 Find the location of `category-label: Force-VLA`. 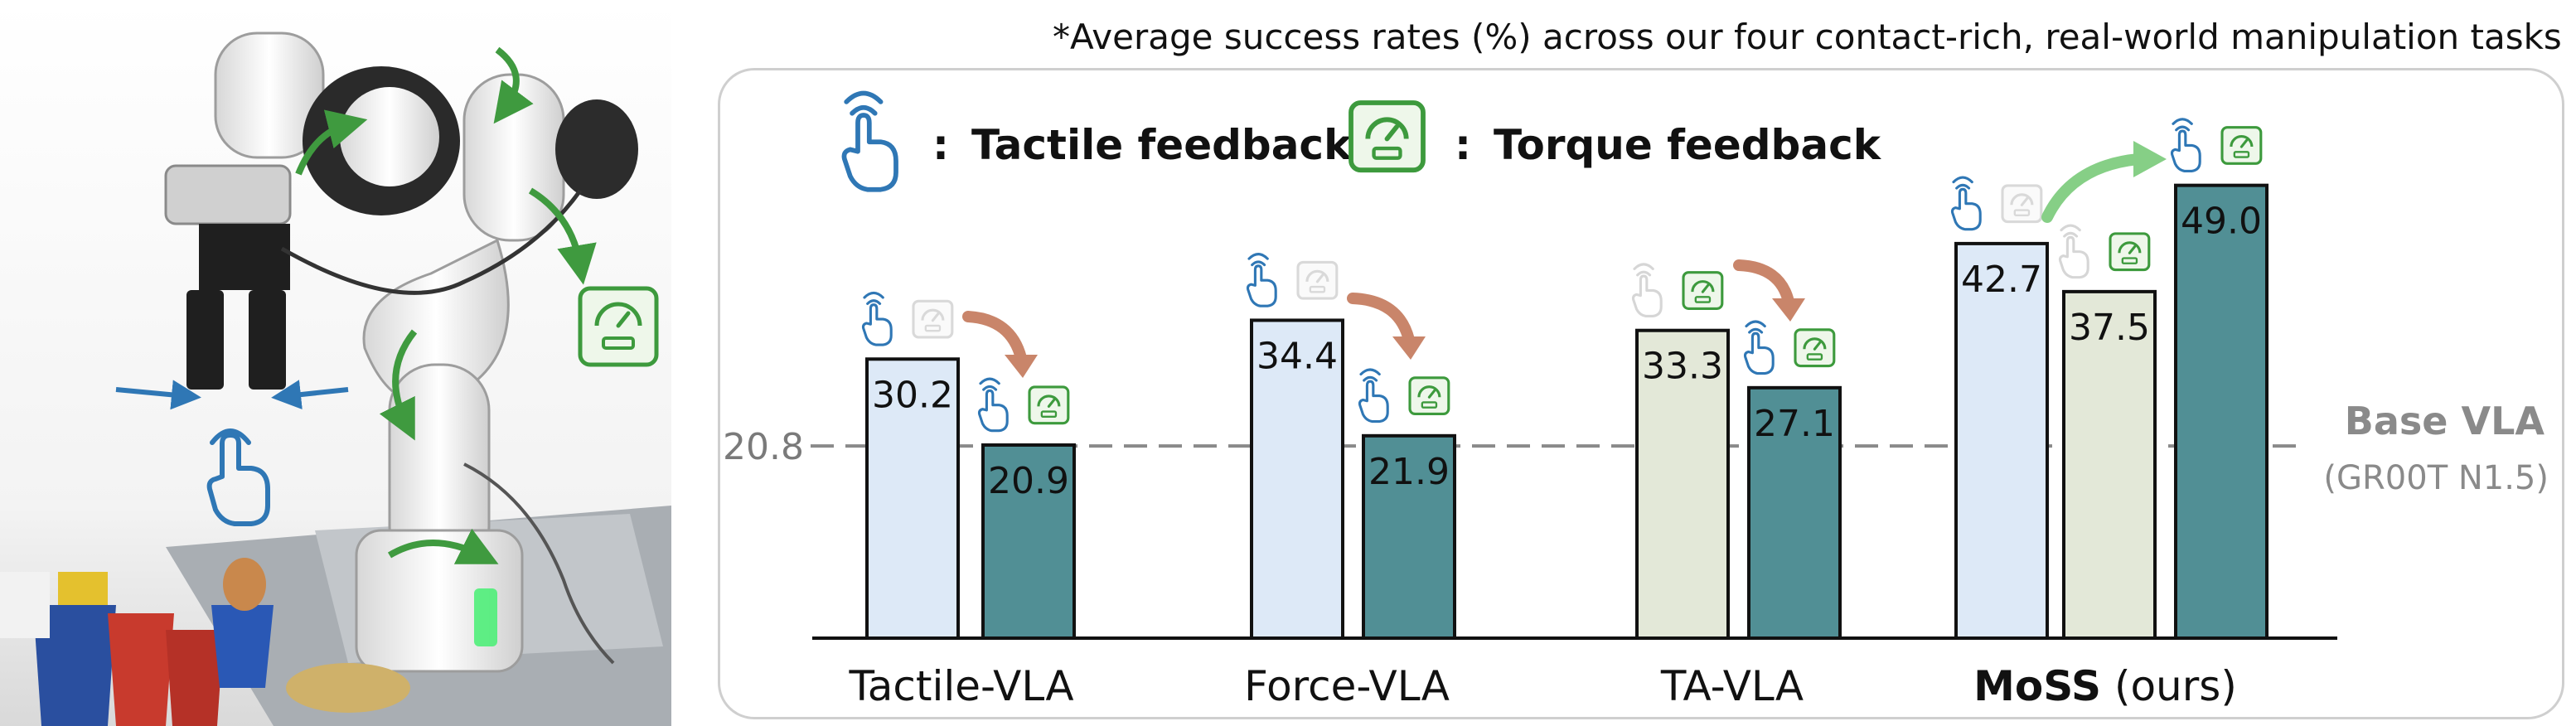

category-label: Force-VLA is located at coordinates (1347, 686).